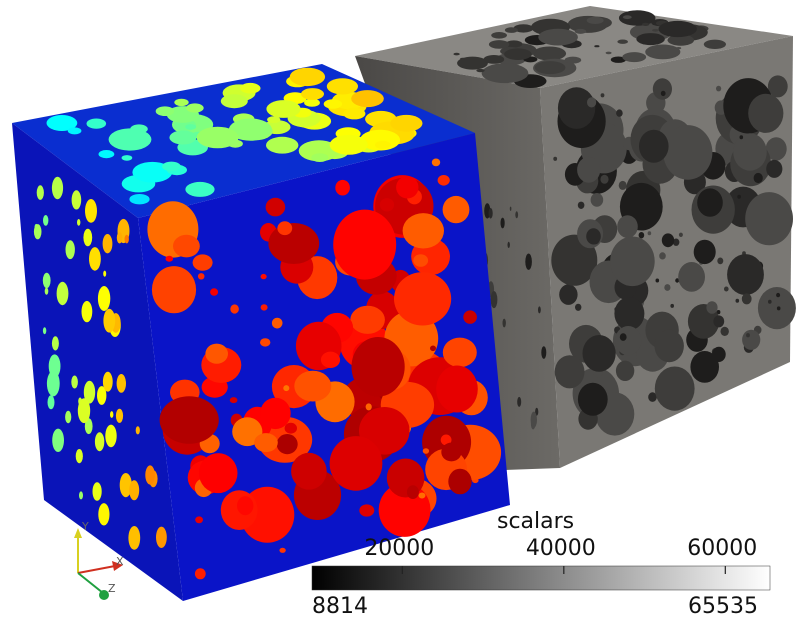 The height and width of the screenshot is (625, 806). What do you see at coordinates (78, 533) in the screenshot?
I see `y-axis-arrow-icon` at bounding box center [78, 533].